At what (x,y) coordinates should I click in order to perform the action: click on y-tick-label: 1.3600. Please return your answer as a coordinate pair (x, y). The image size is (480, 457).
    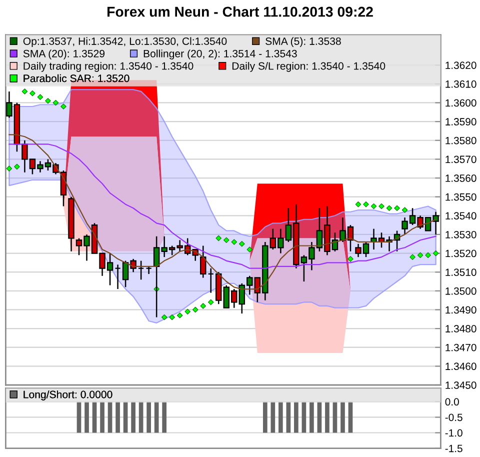
    Looking at the image, I should click on (461, 103).